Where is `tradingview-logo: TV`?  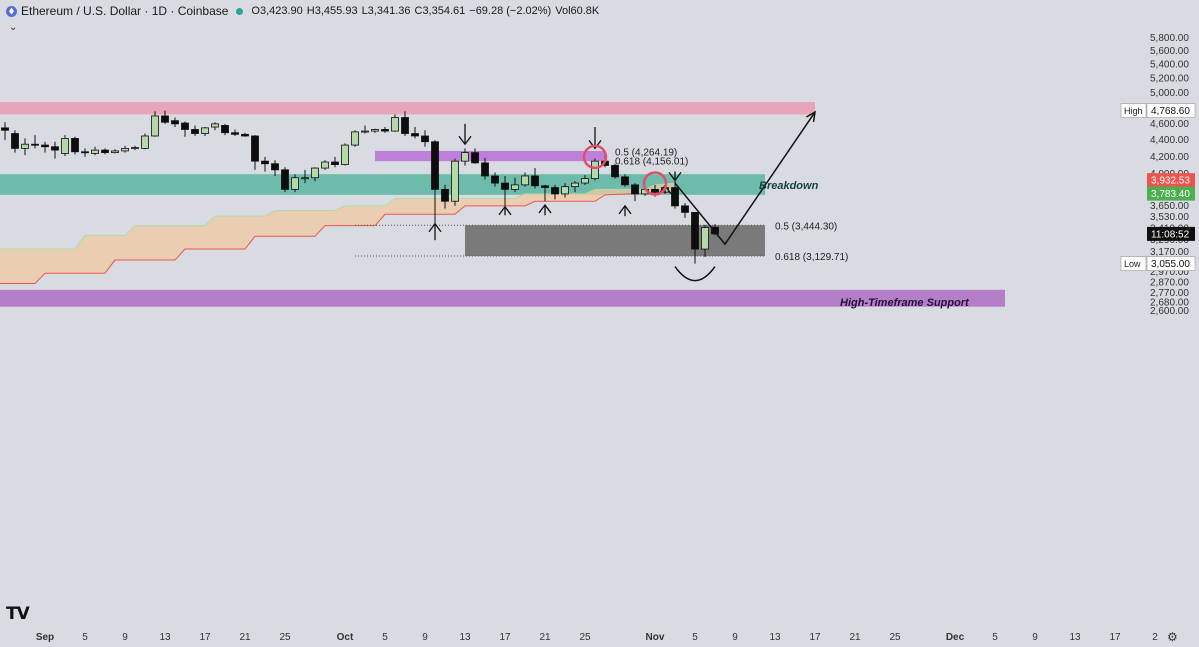
tradingview-logo: TV is located at coordinates (18, 614).